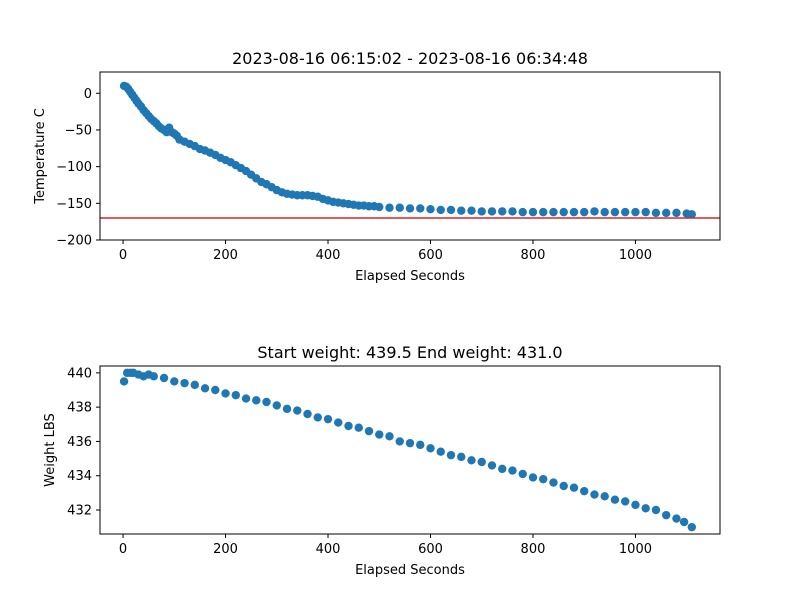 This screenshot has width=800, height=600. What do you see at coordinates (123, 549) in the screenshot?
I see `weight-x-tick-label: 0` at bounding box center [123, 549].